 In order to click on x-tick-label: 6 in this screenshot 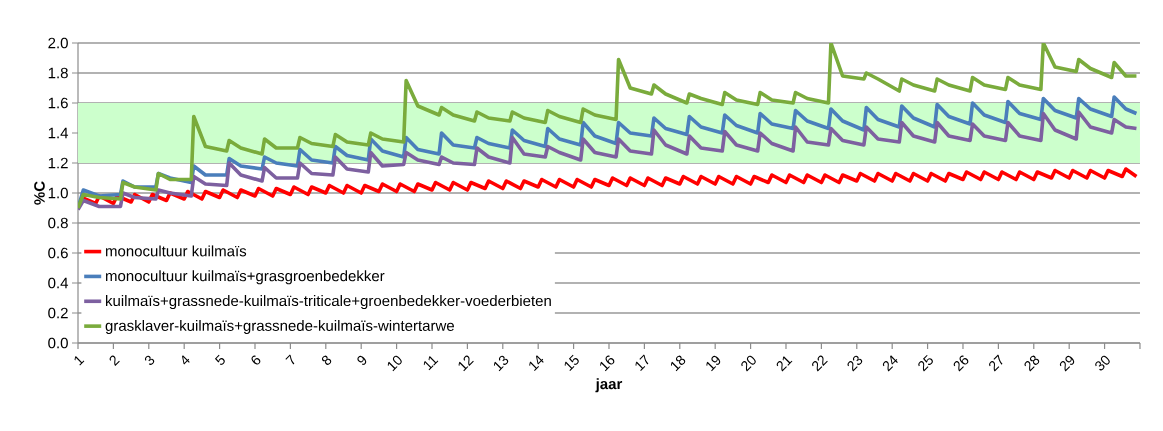, I will do `click(256, 360)`.